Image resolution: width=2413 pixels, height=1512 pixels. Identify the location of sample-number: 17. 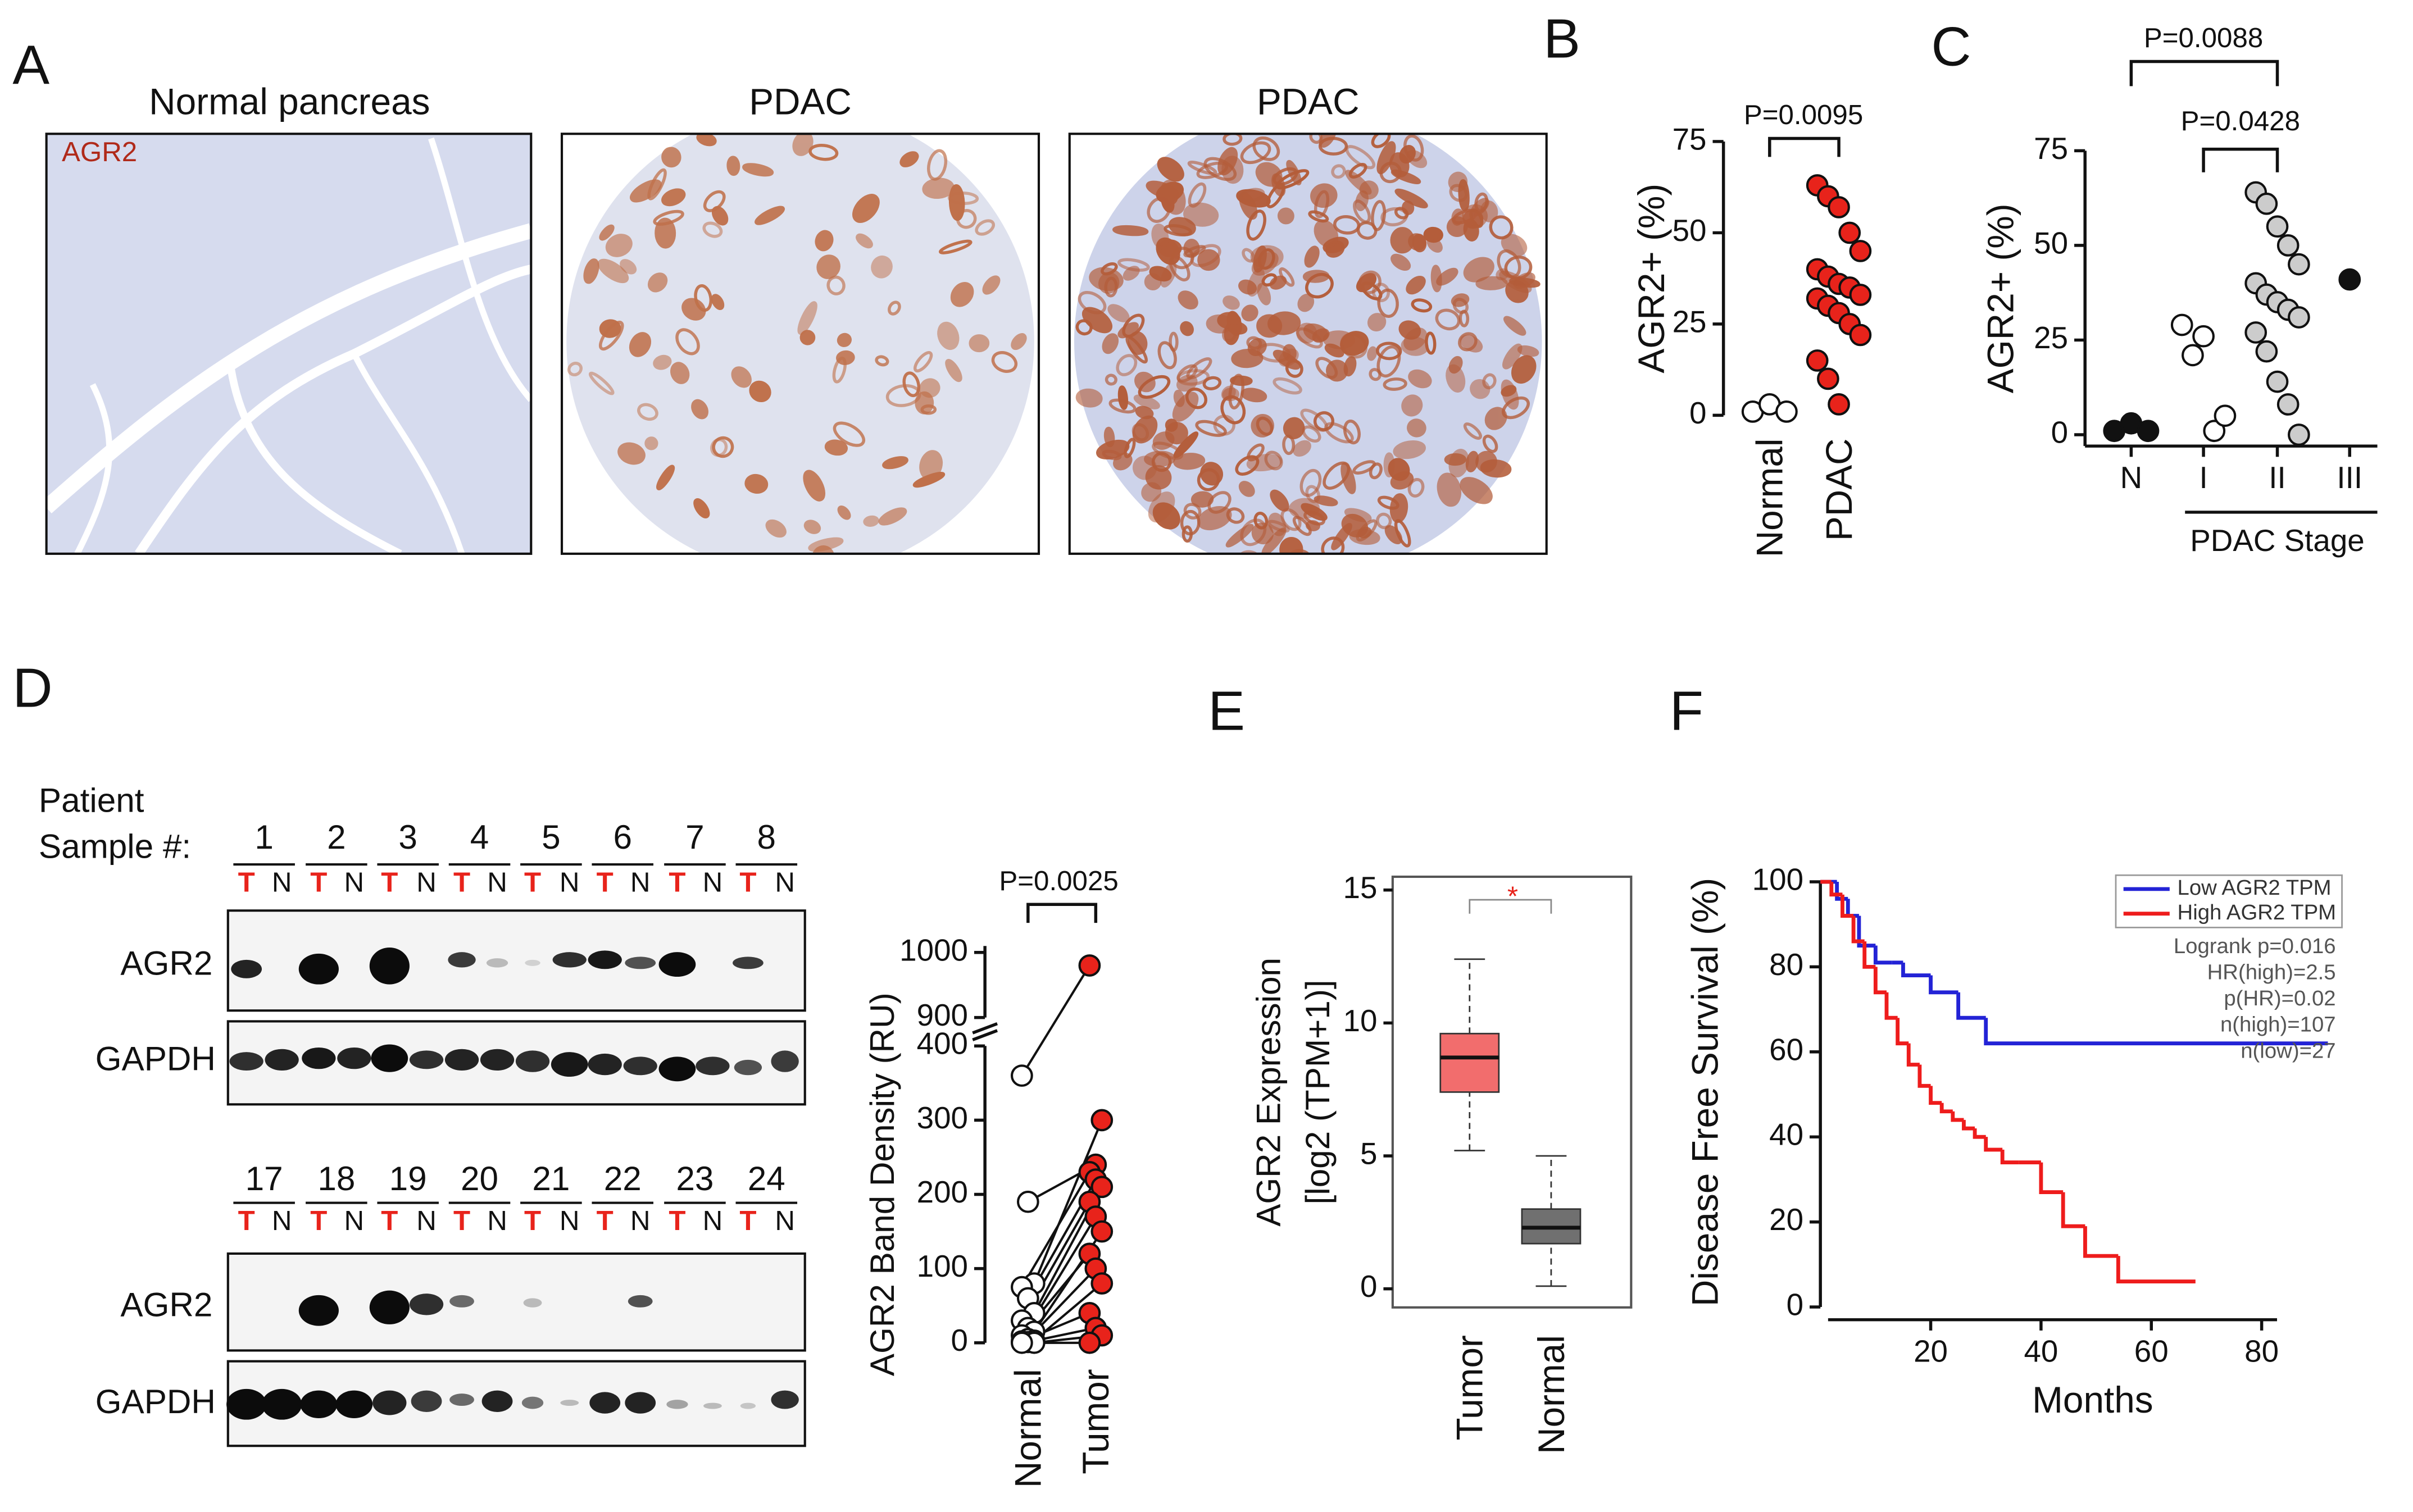
(264, 1178).